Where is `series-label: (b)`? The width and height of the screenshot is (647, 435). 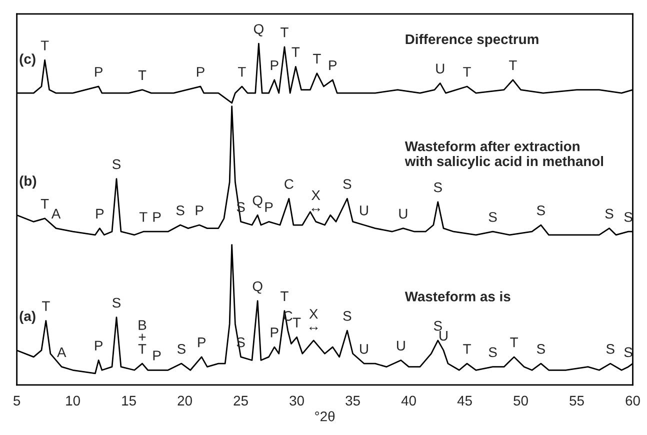 series-label: (b) is located at coordinates (28, 182).